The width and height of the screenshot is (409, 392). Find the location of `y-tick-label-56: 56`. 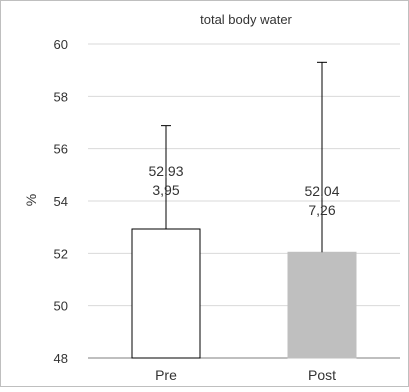

y-tick-label-56: 56 is located at coordinates (61, 149).